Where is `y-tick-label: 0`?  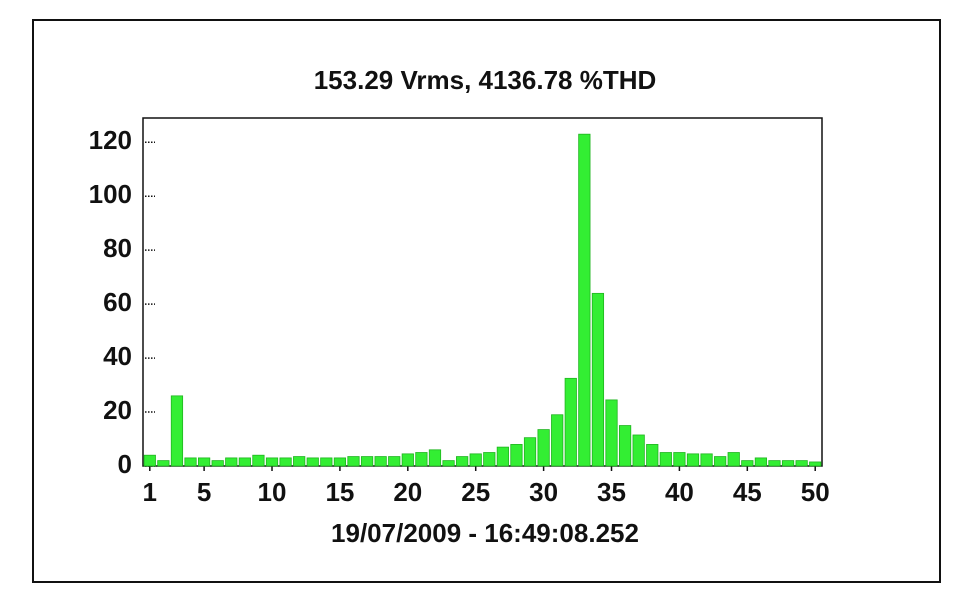
y-tick-label: 0 is located at coordinates (125, 464).